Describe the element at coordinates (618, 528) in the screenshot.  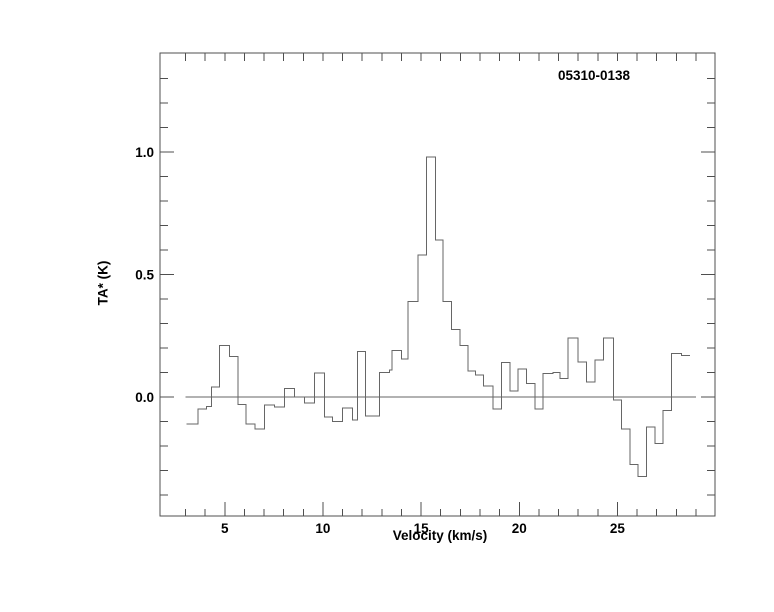
I see `x-tick-label: 25` at that location.